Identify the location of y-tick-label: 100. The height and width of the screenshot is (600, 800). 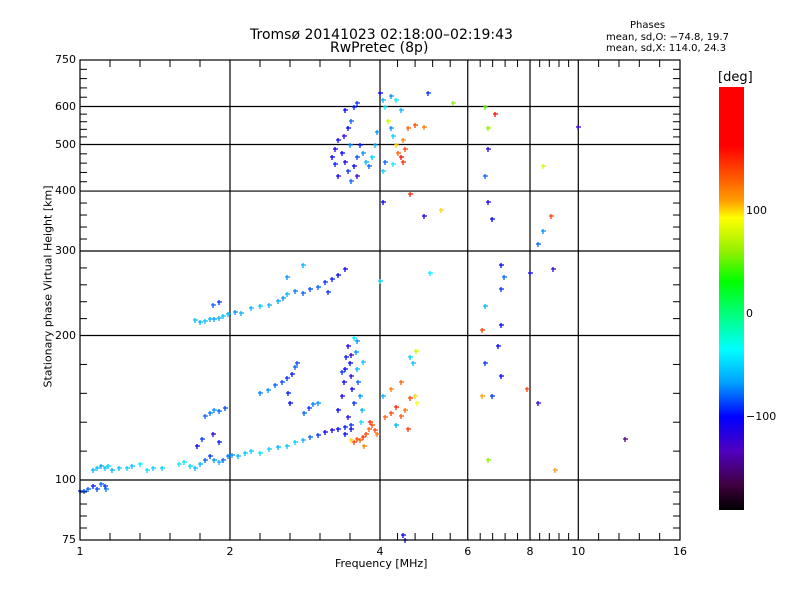
(65, 480).